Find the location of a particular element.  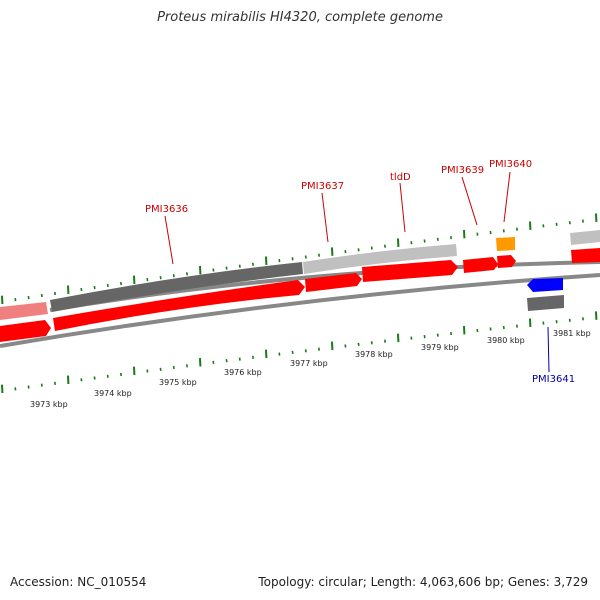

gene-label: PMI3636 is located at coordinates (166, 209).